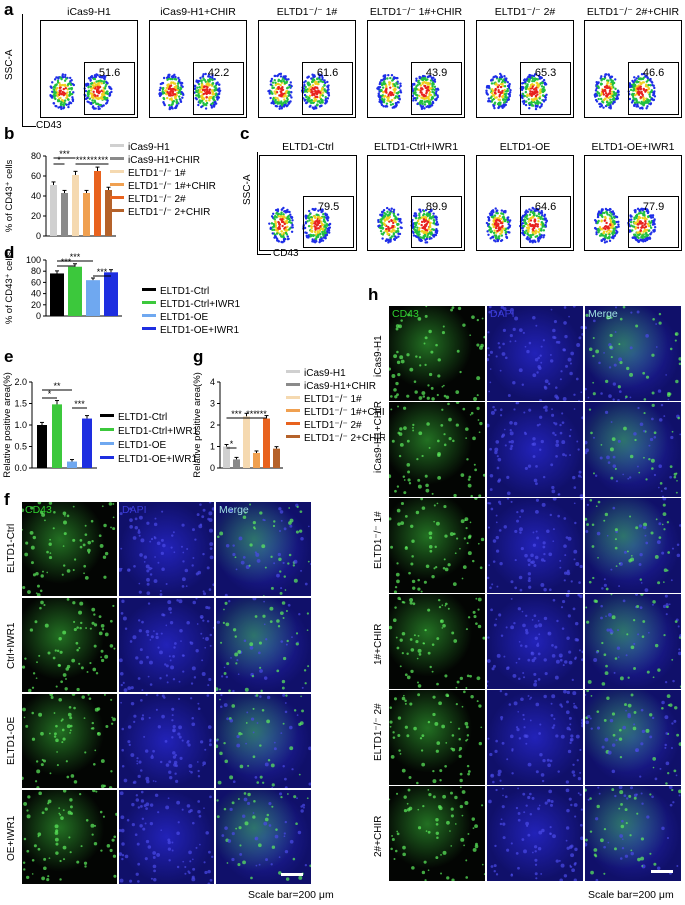 The image size is (685, 905). What do you see at coordinates (416, 196) in the screenshot?
I see `facs-plot: ELTD1-Ctrl+IWR1 89.9` at bounding box center [416, 196].